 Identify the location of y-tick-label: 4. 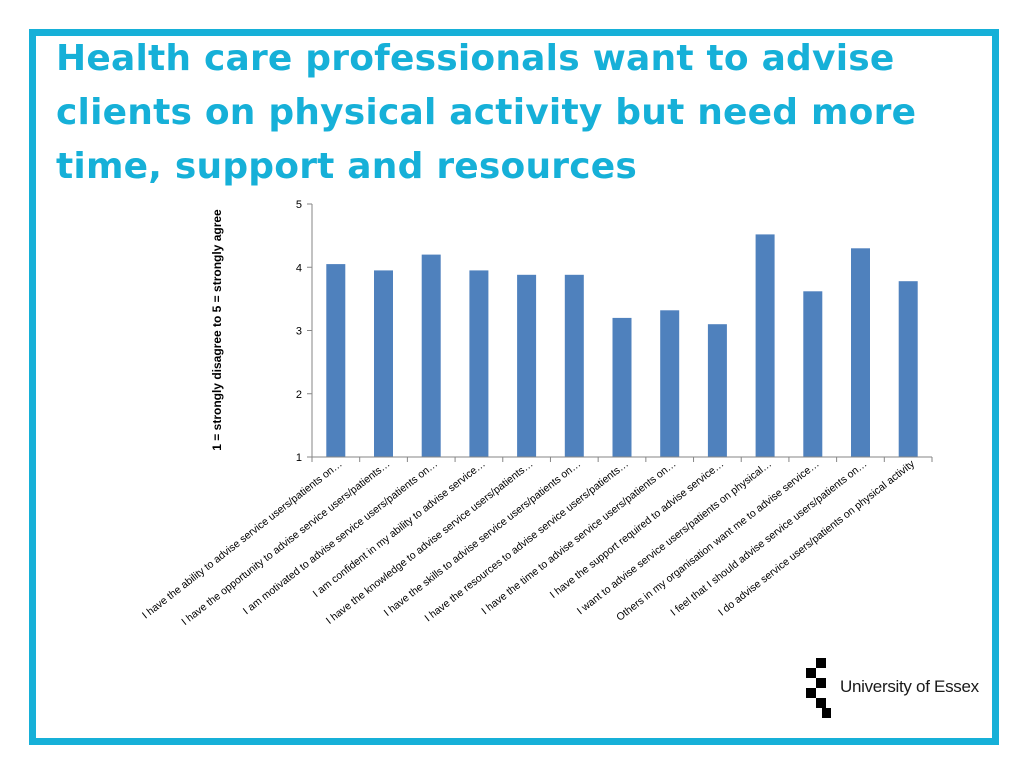
(299, 268).